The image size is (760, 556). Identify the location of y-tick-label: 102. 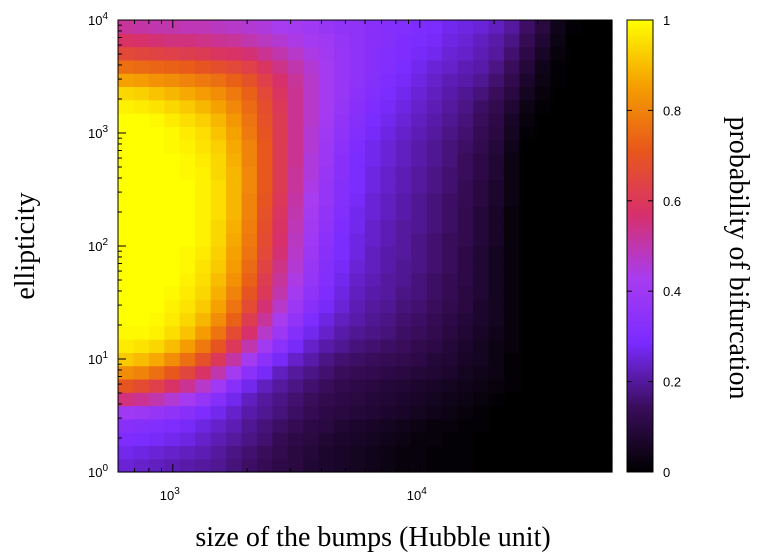
(98, 245).